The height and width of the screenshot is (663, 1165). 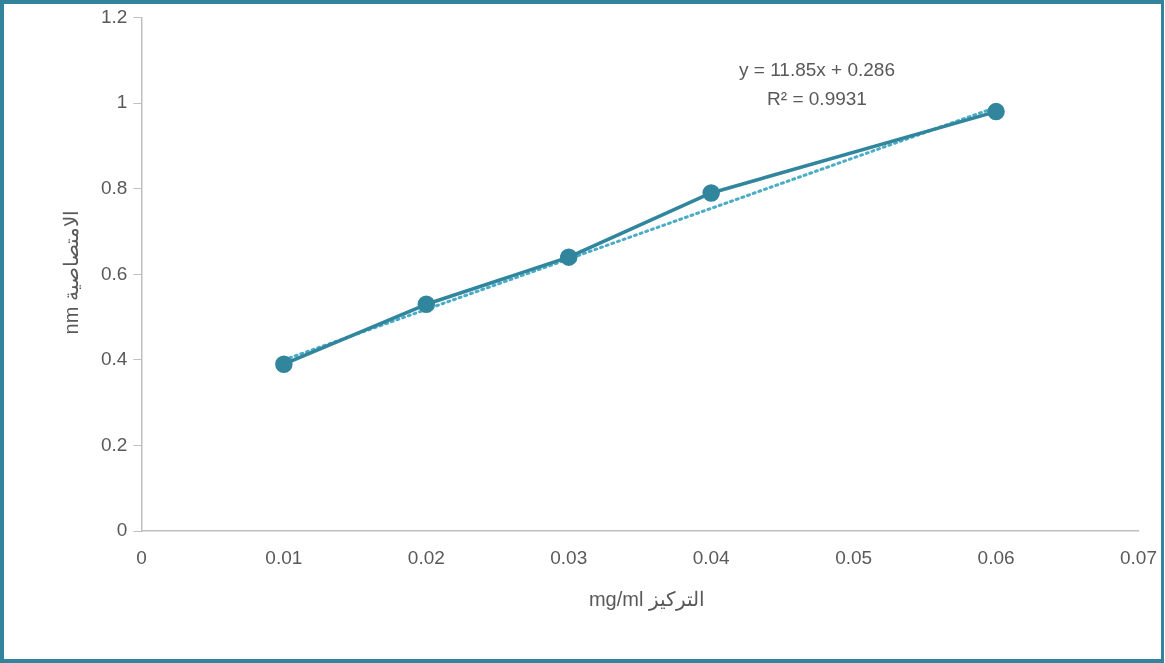 I want to click on x-tick-label: 0.02, so click(x=426, y=557).